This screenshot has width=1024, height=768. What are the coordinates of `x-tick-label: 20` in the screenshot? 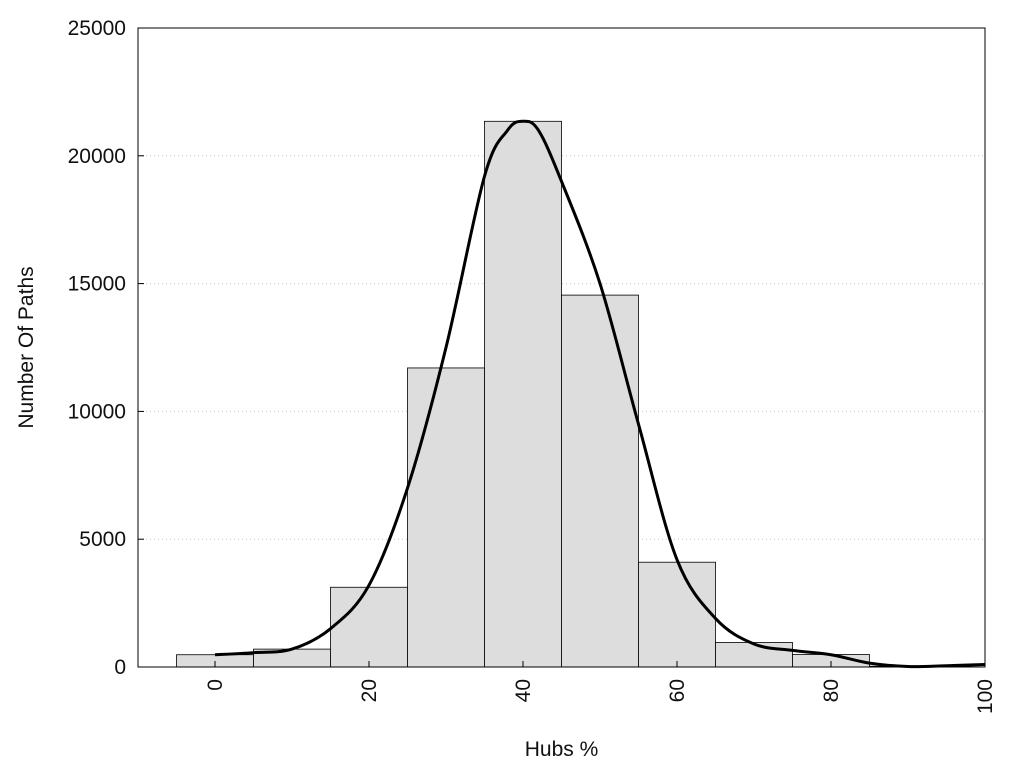 It's located at (369, 690).